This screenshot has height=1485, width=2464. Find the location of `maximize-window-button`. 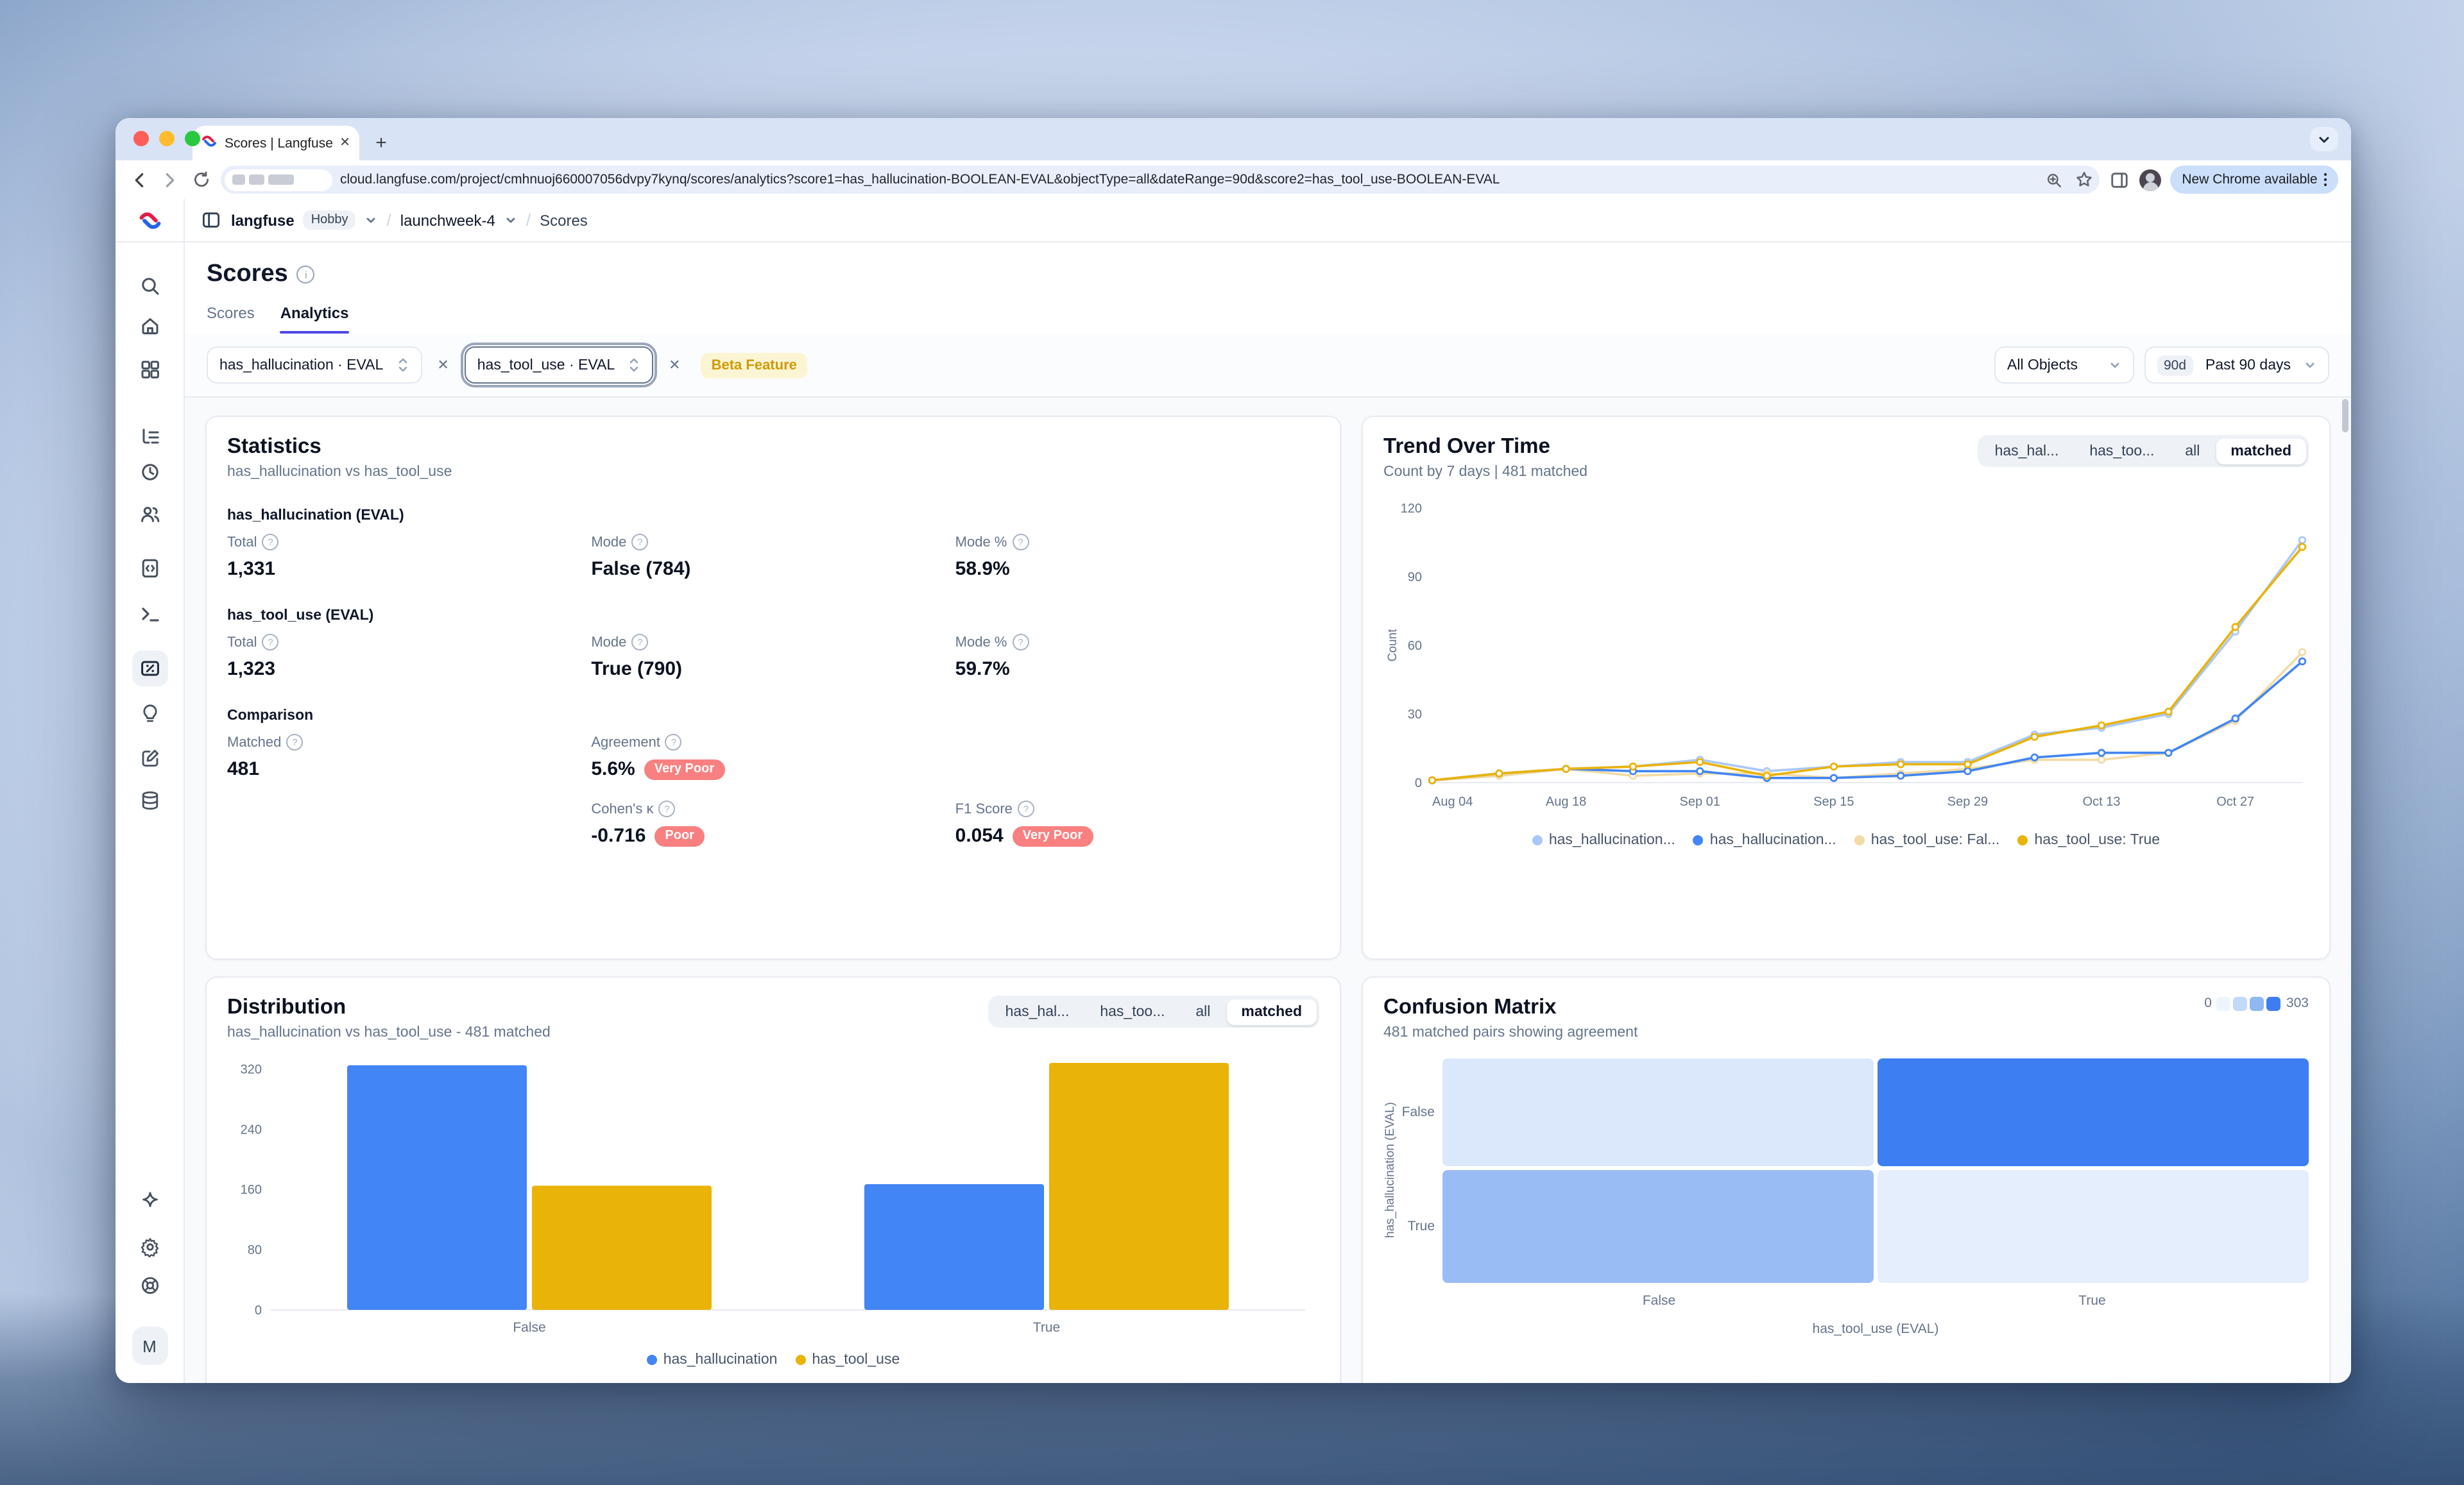

maximize-window-button is located at coordinates (193, 138).